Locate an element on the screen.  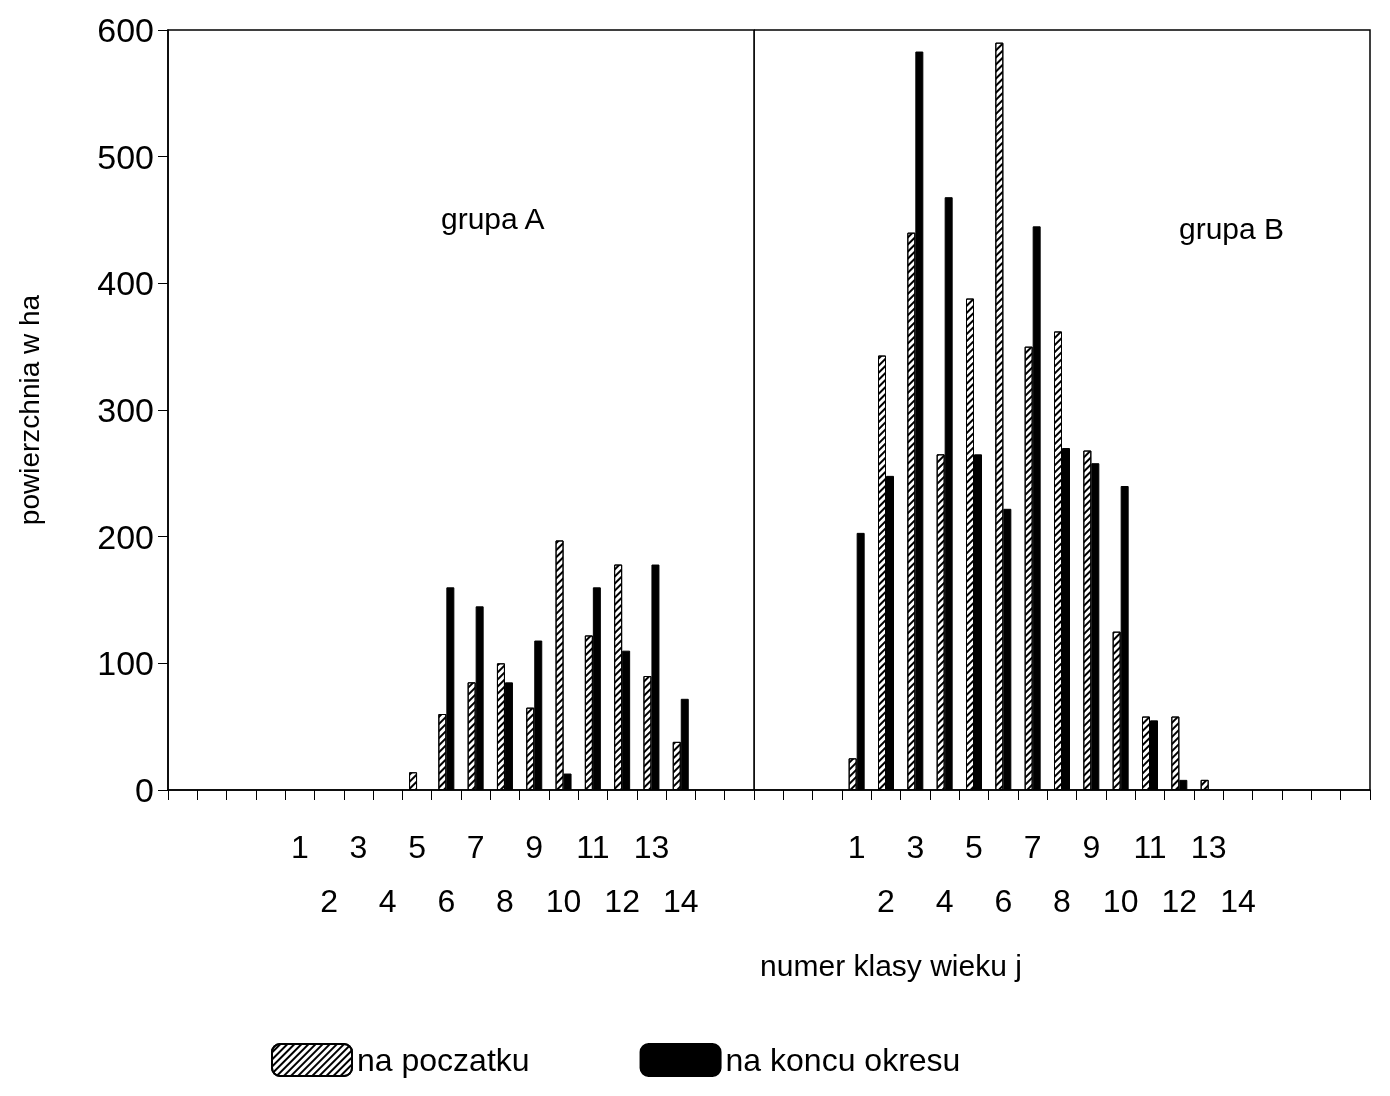
legend-label: na koncu okresu is located at coordinates (843, 1060).